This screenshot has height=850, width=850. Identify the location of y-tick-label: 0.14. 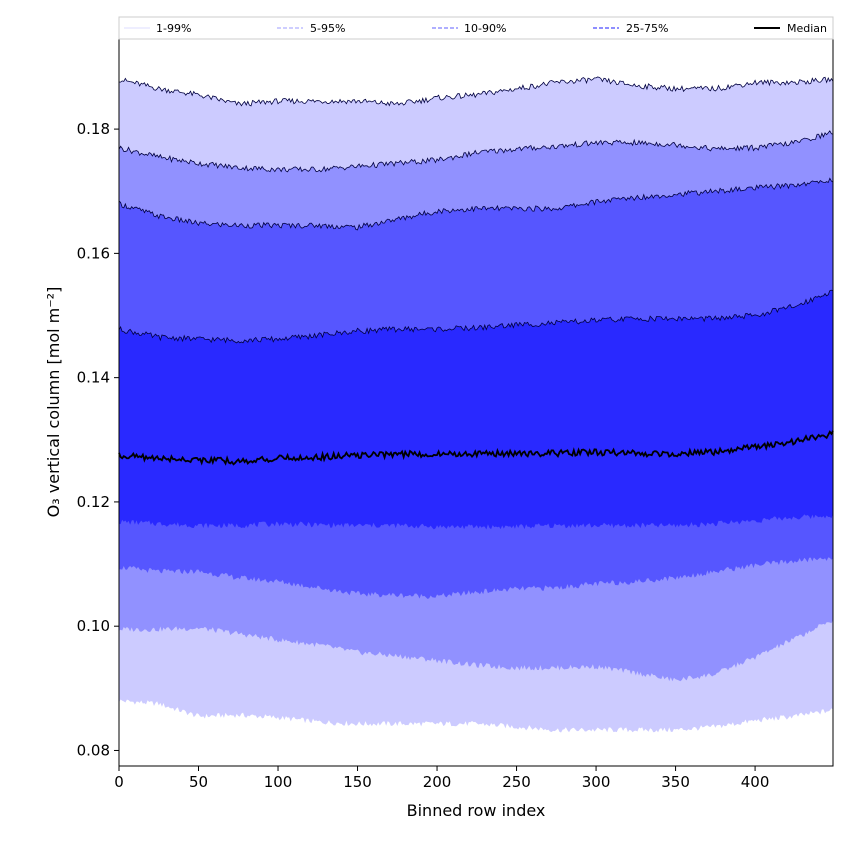
(93, 378).